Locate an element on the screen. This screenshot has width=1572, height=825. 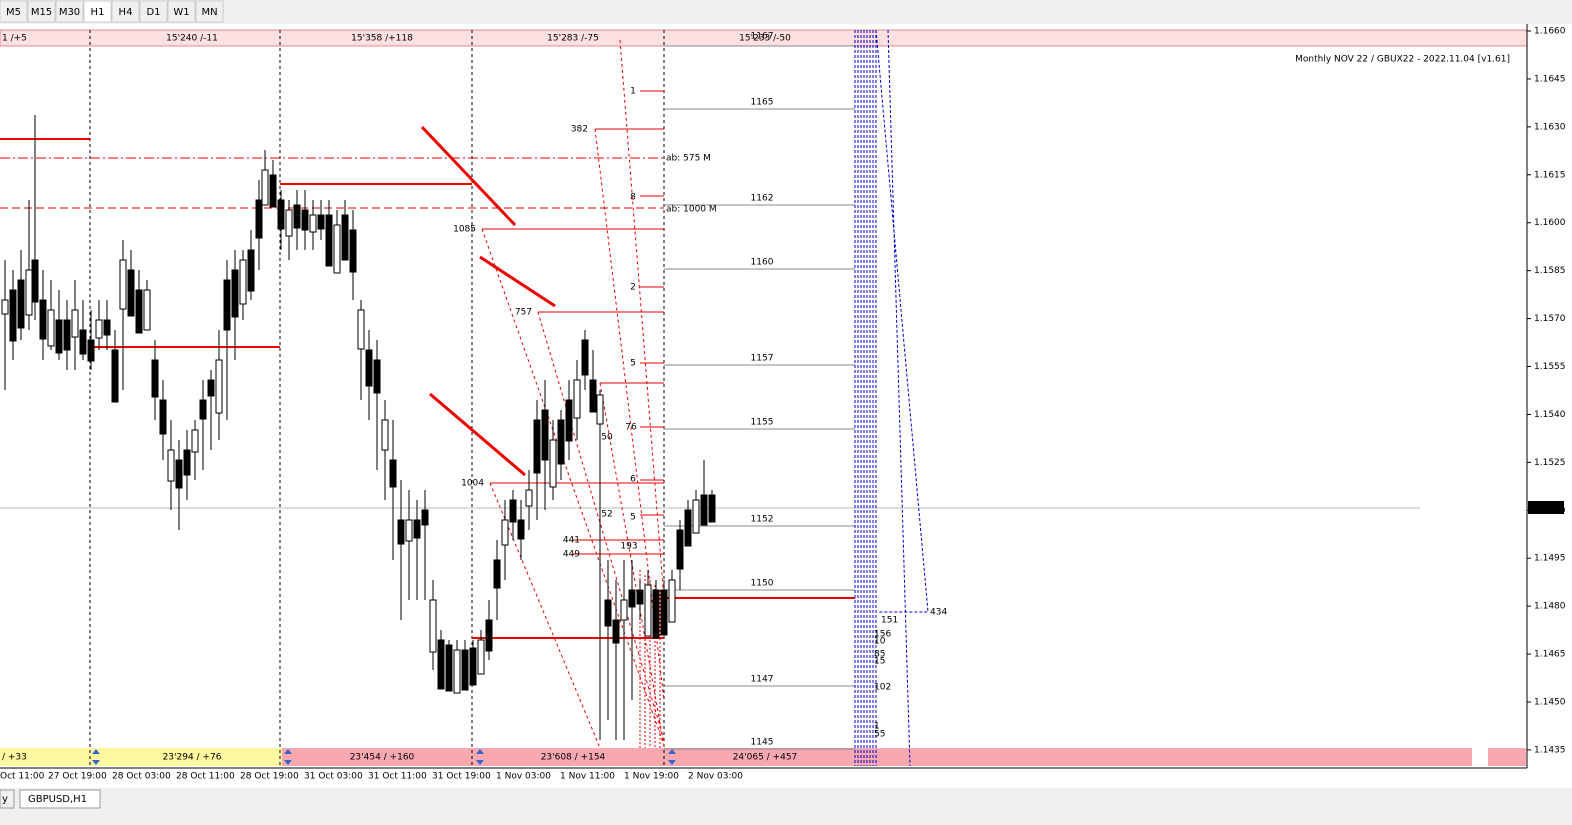
price-tick-label: 1.1585 is located at coordinates (1550, 271).